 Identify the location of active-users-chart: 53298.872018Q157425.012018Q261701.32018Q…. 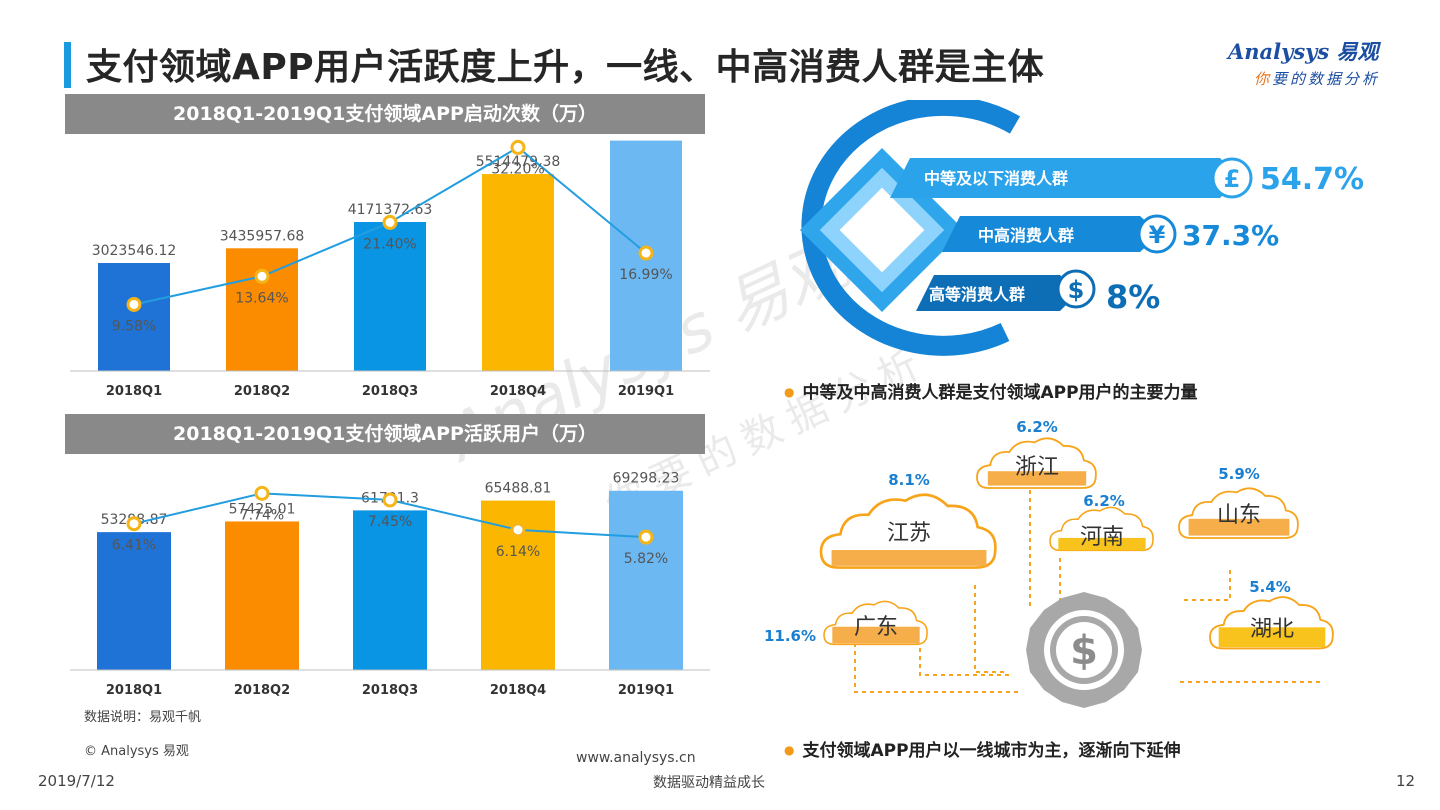
(390, 584).